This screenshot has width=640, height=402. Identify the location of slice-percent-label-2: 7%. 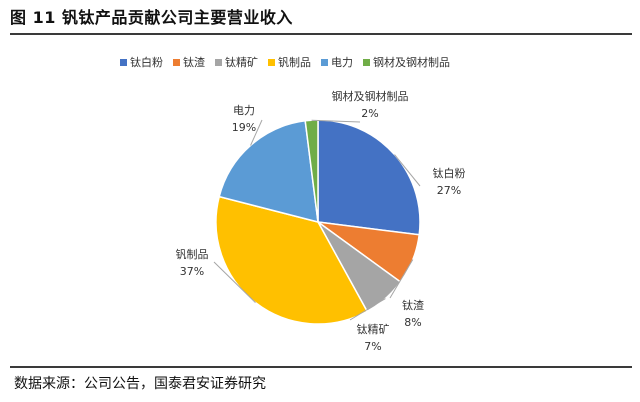
(372, 346).